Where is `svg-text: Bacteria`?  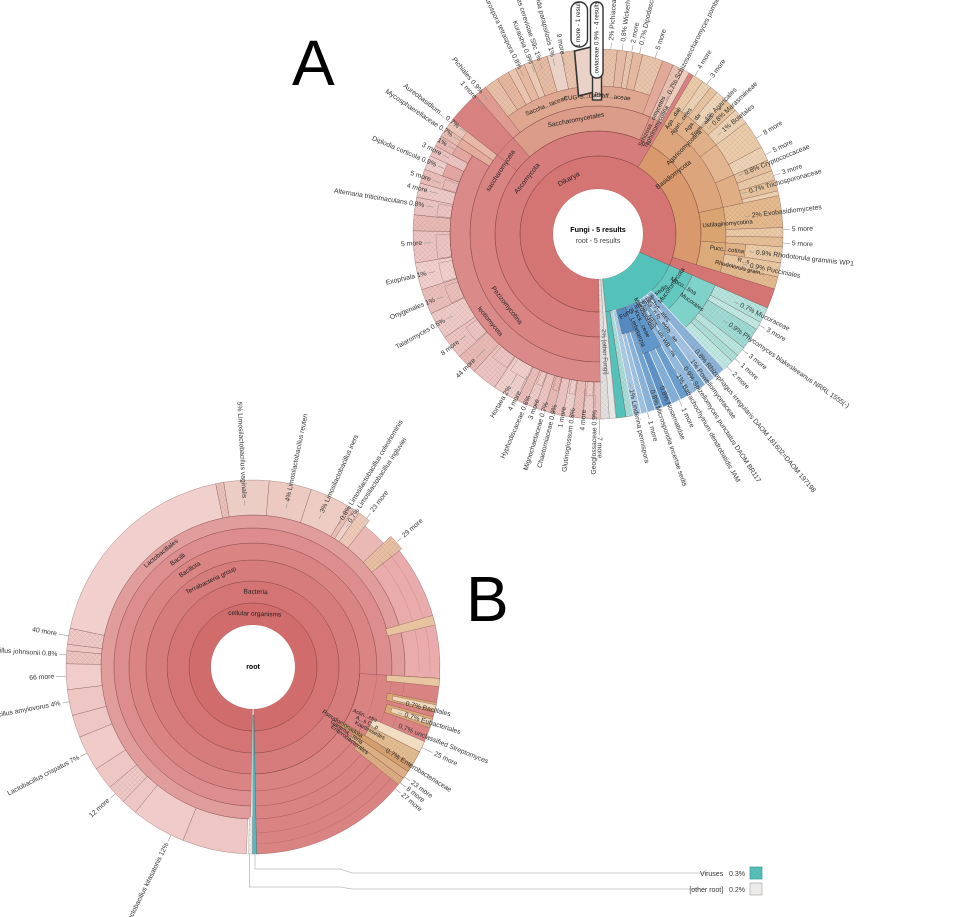 svg-text: Bacteria is located at coordinates (255, 592).